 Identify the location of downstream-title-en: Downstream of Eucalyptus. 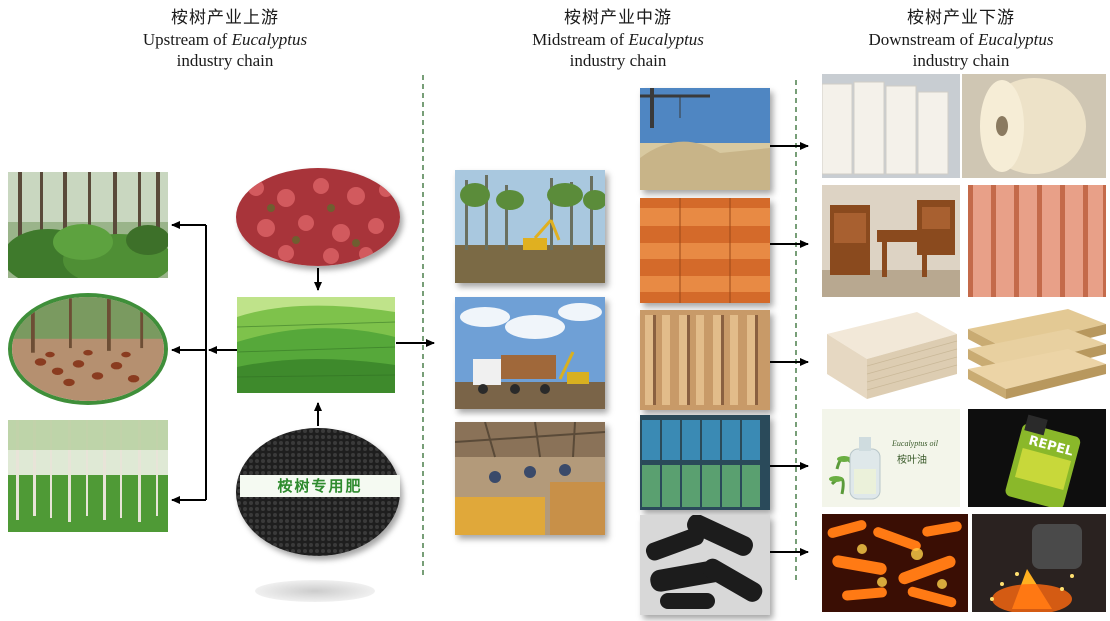
(961, 39).